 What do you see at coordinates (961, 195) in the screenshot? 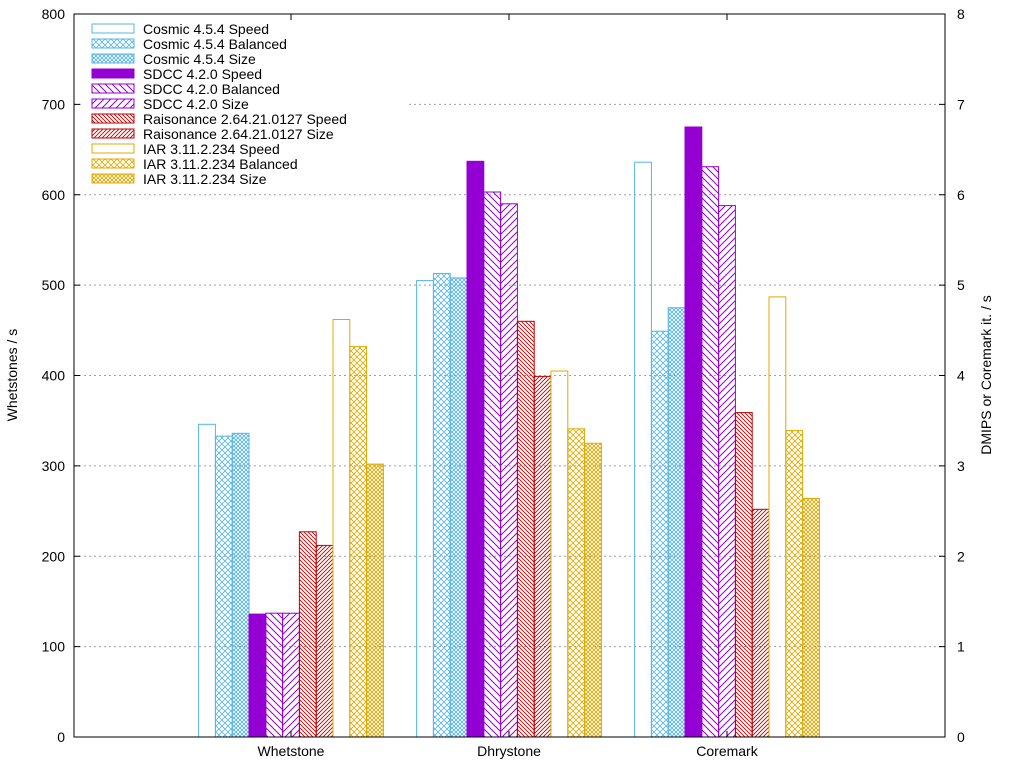
I see `y2-tick-label: 6` at bounding box center [961, 195].